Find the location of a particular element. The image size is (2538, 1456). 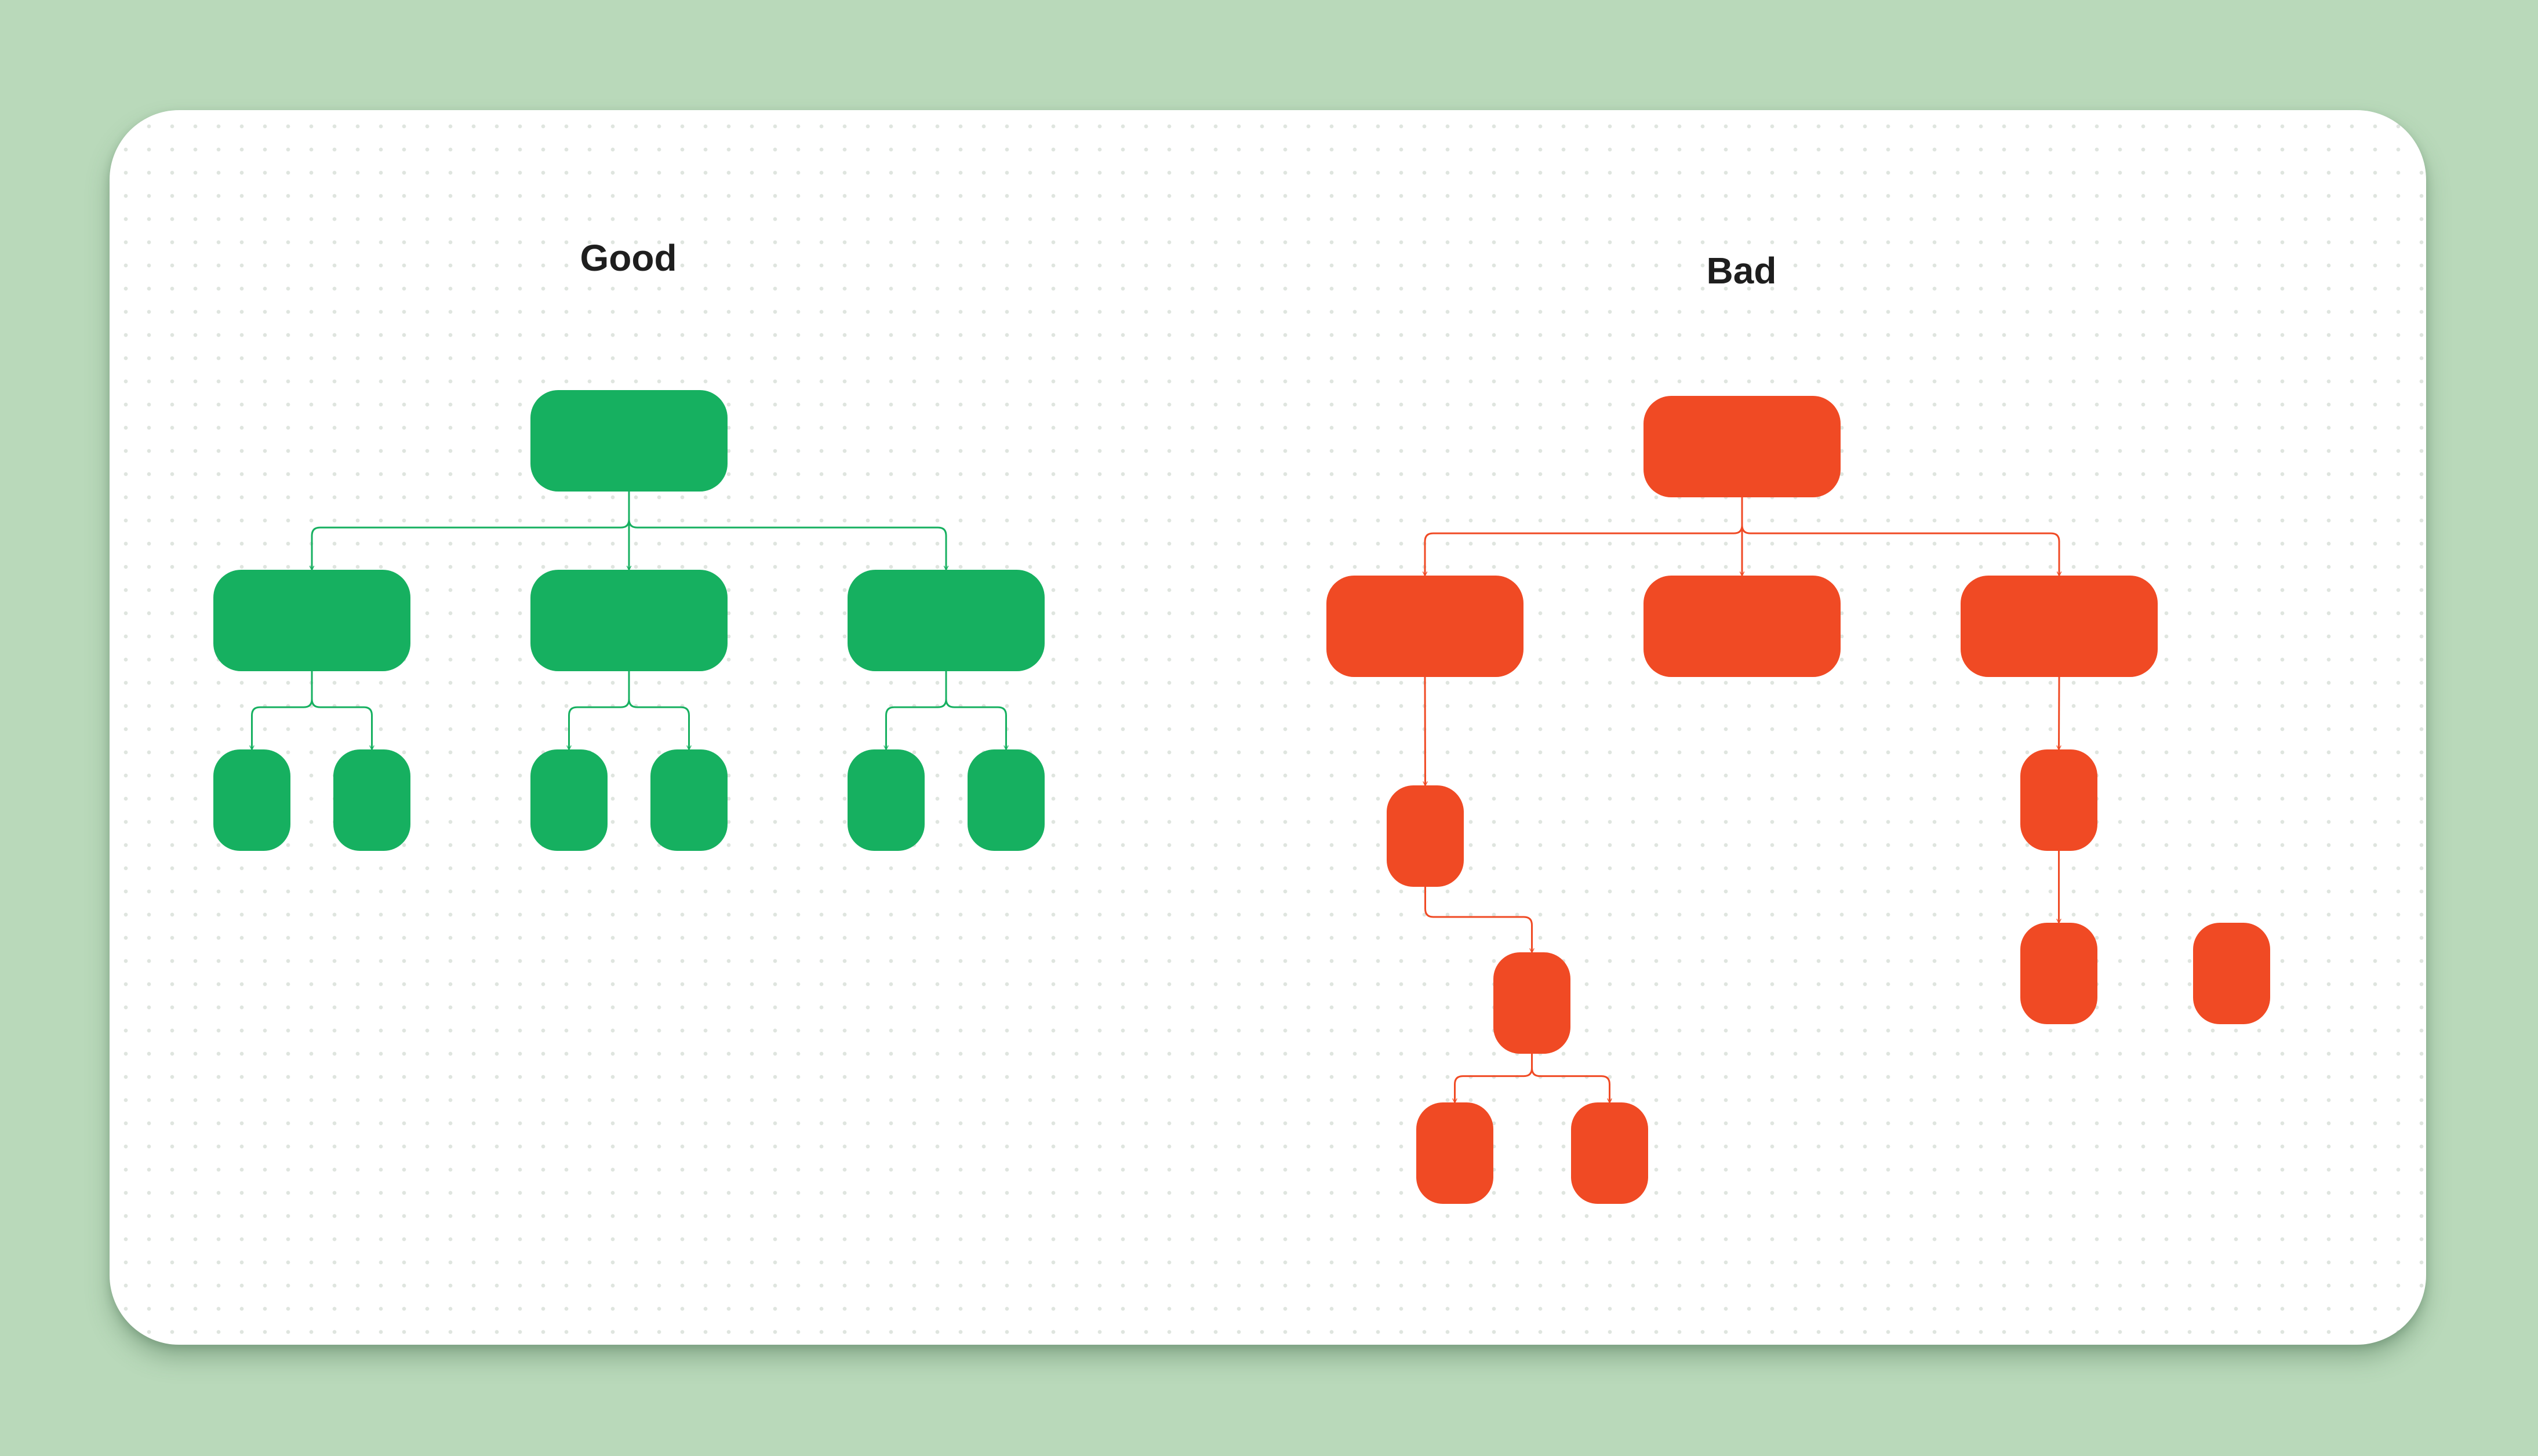

good-node-leaf-1b is located at coordinates (371, 800).